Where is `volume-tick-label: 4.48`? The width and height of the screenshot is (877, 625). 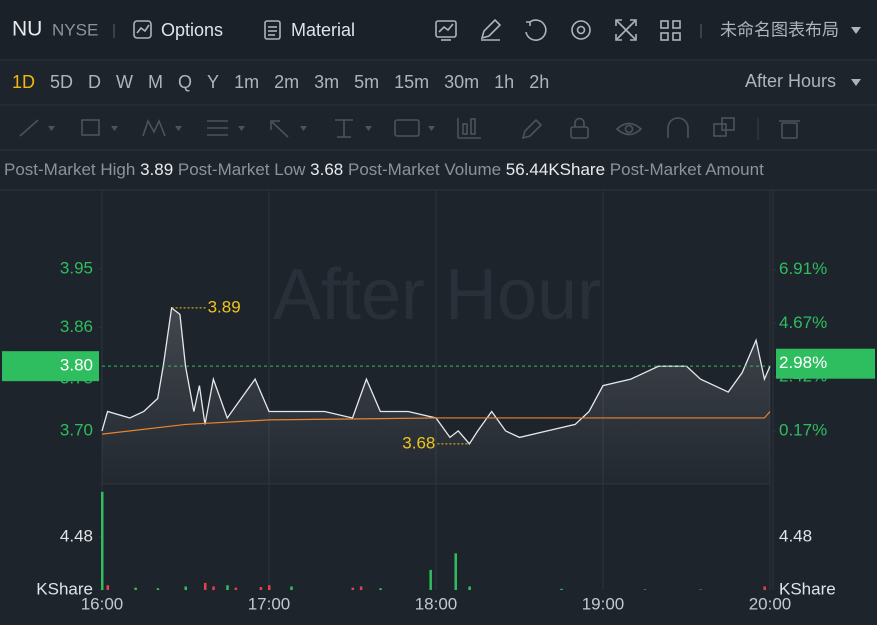 volume-tick-label: 4.48 is located at coordinates (76, 535).